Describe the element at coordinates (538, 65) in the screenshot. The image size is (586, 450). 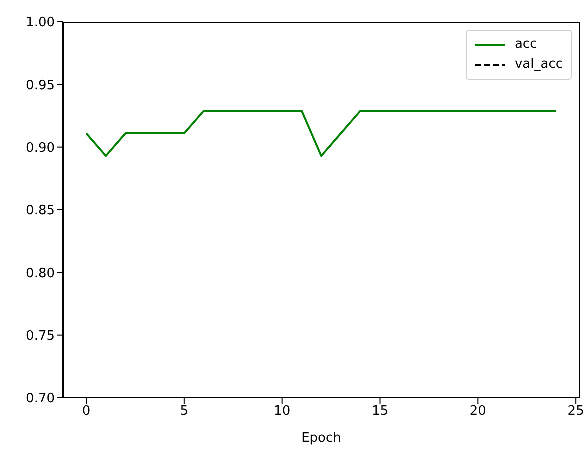
I see `legend-label: val_acc` at that location.